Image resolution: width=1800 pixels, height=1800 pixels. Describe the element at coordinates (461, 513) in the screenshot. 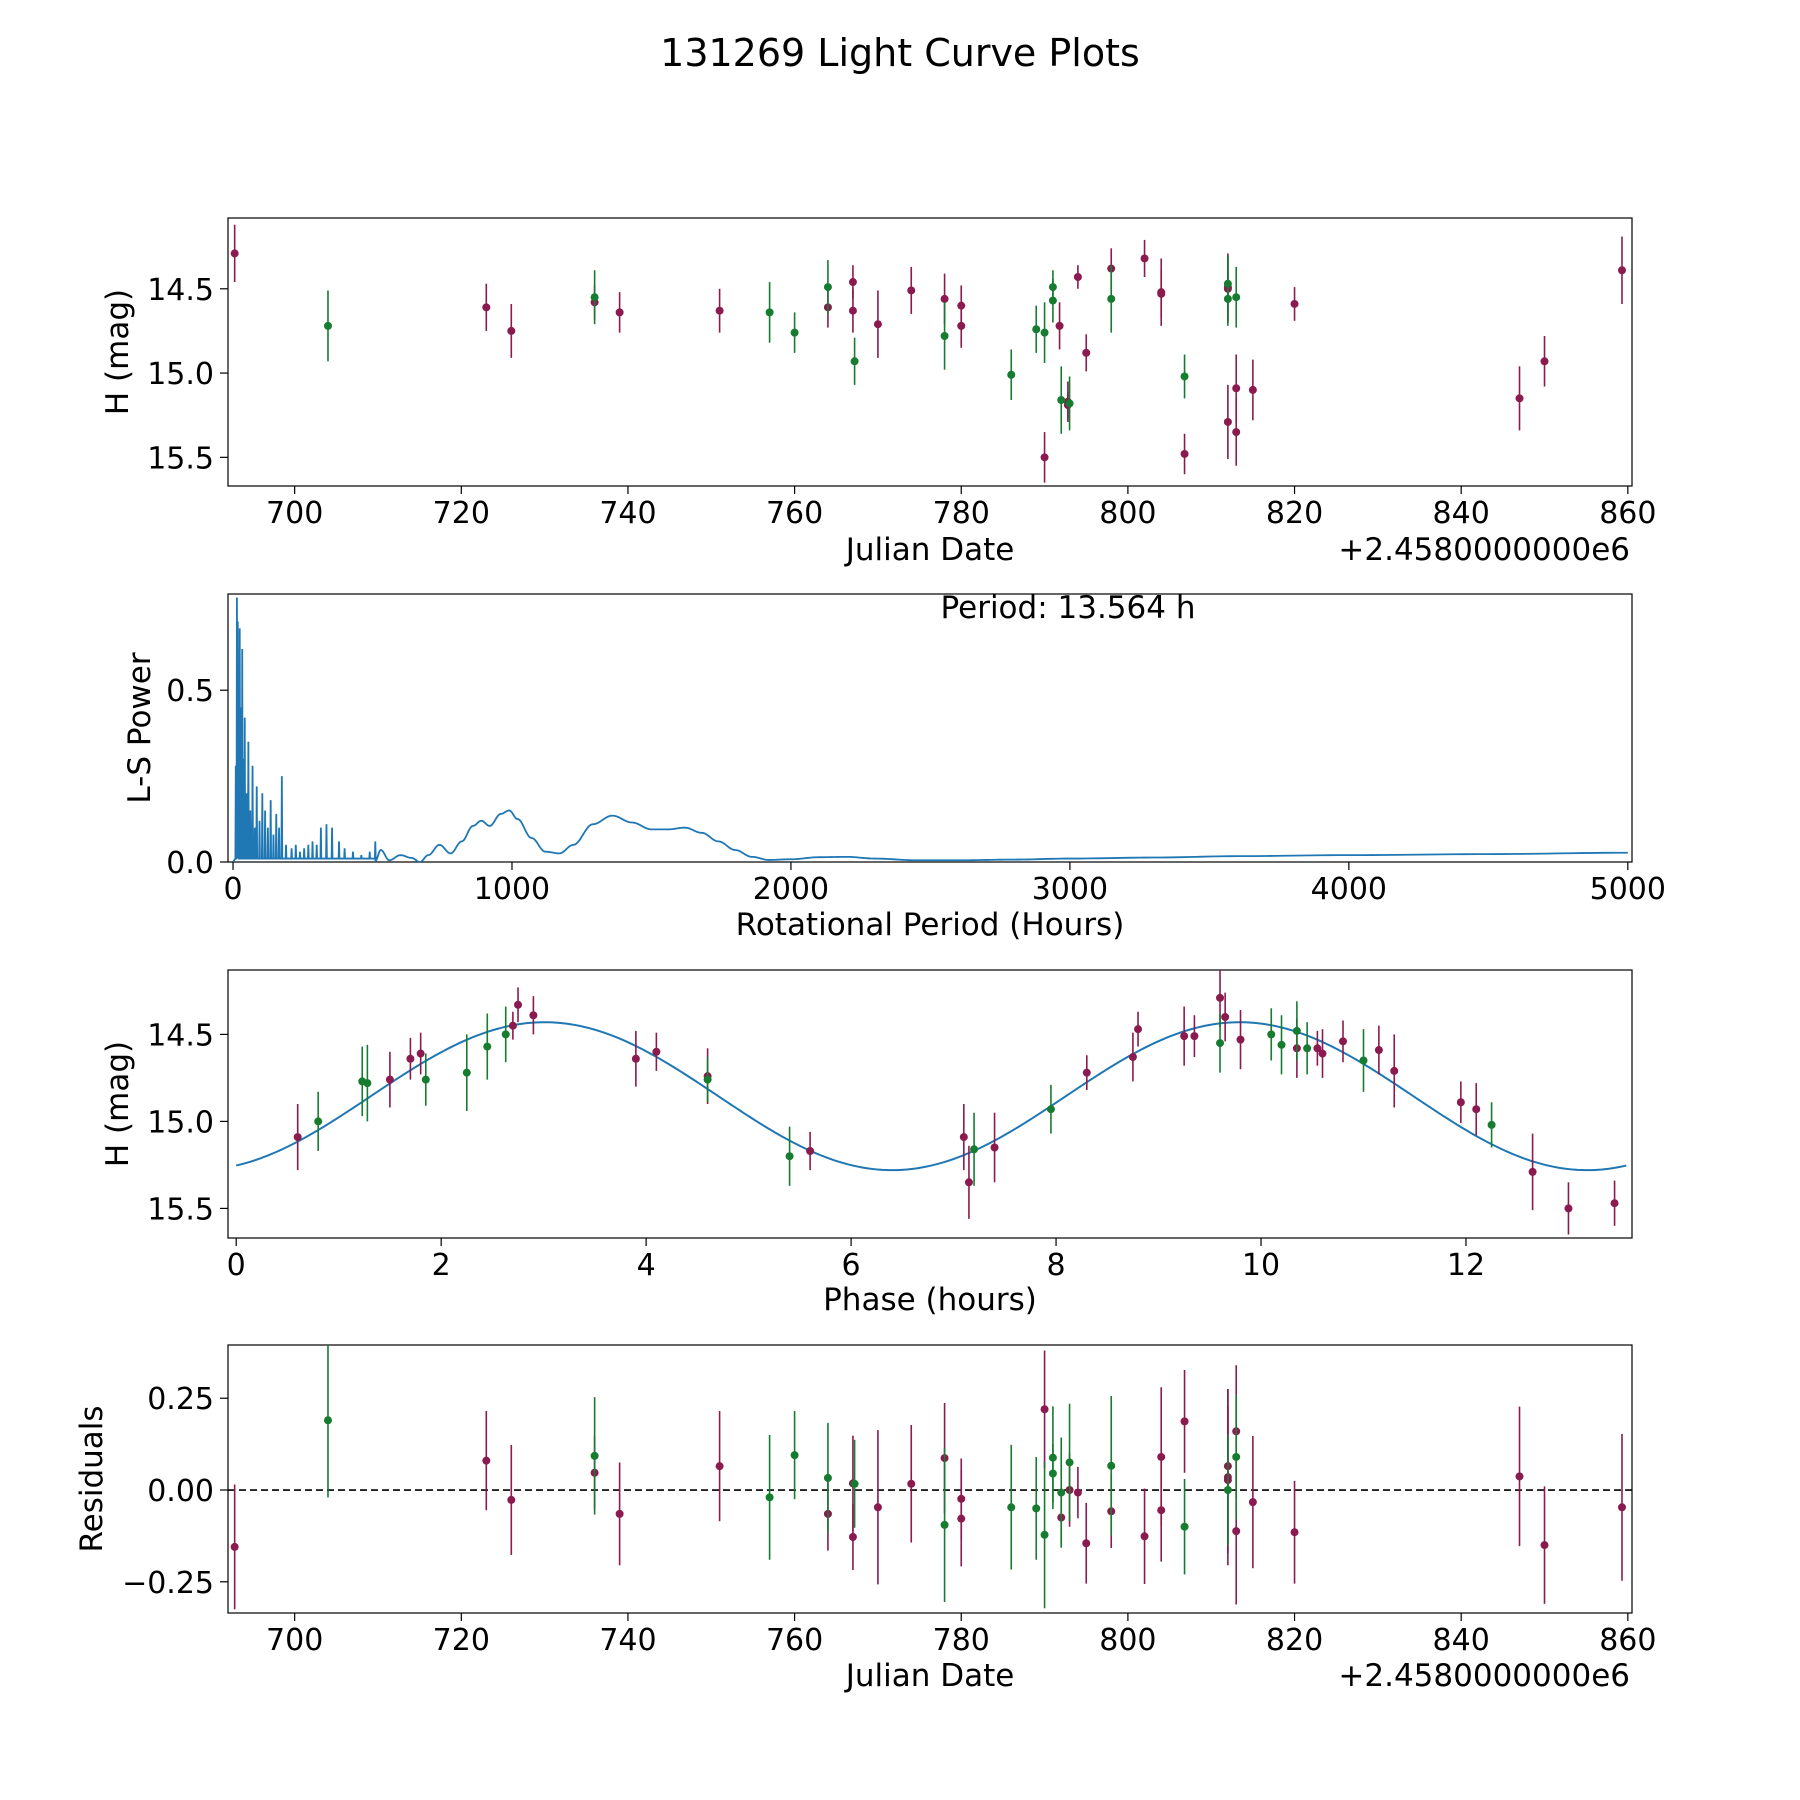

I see `x-tick-label: 720` at that location.